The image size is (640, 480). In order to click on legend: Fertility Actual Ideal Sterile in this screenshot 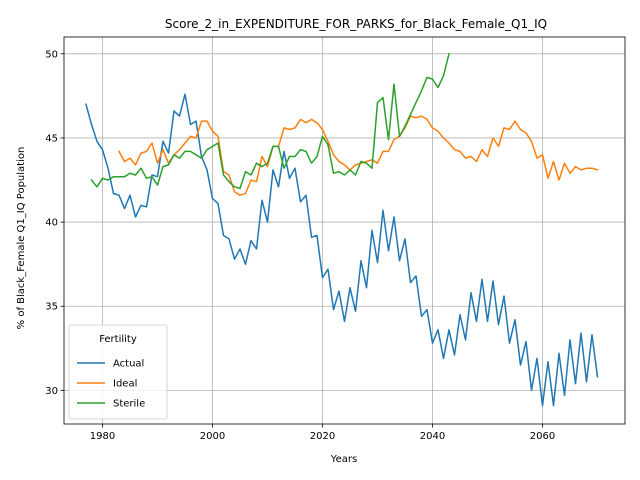, I will do `click(118, 372)`.